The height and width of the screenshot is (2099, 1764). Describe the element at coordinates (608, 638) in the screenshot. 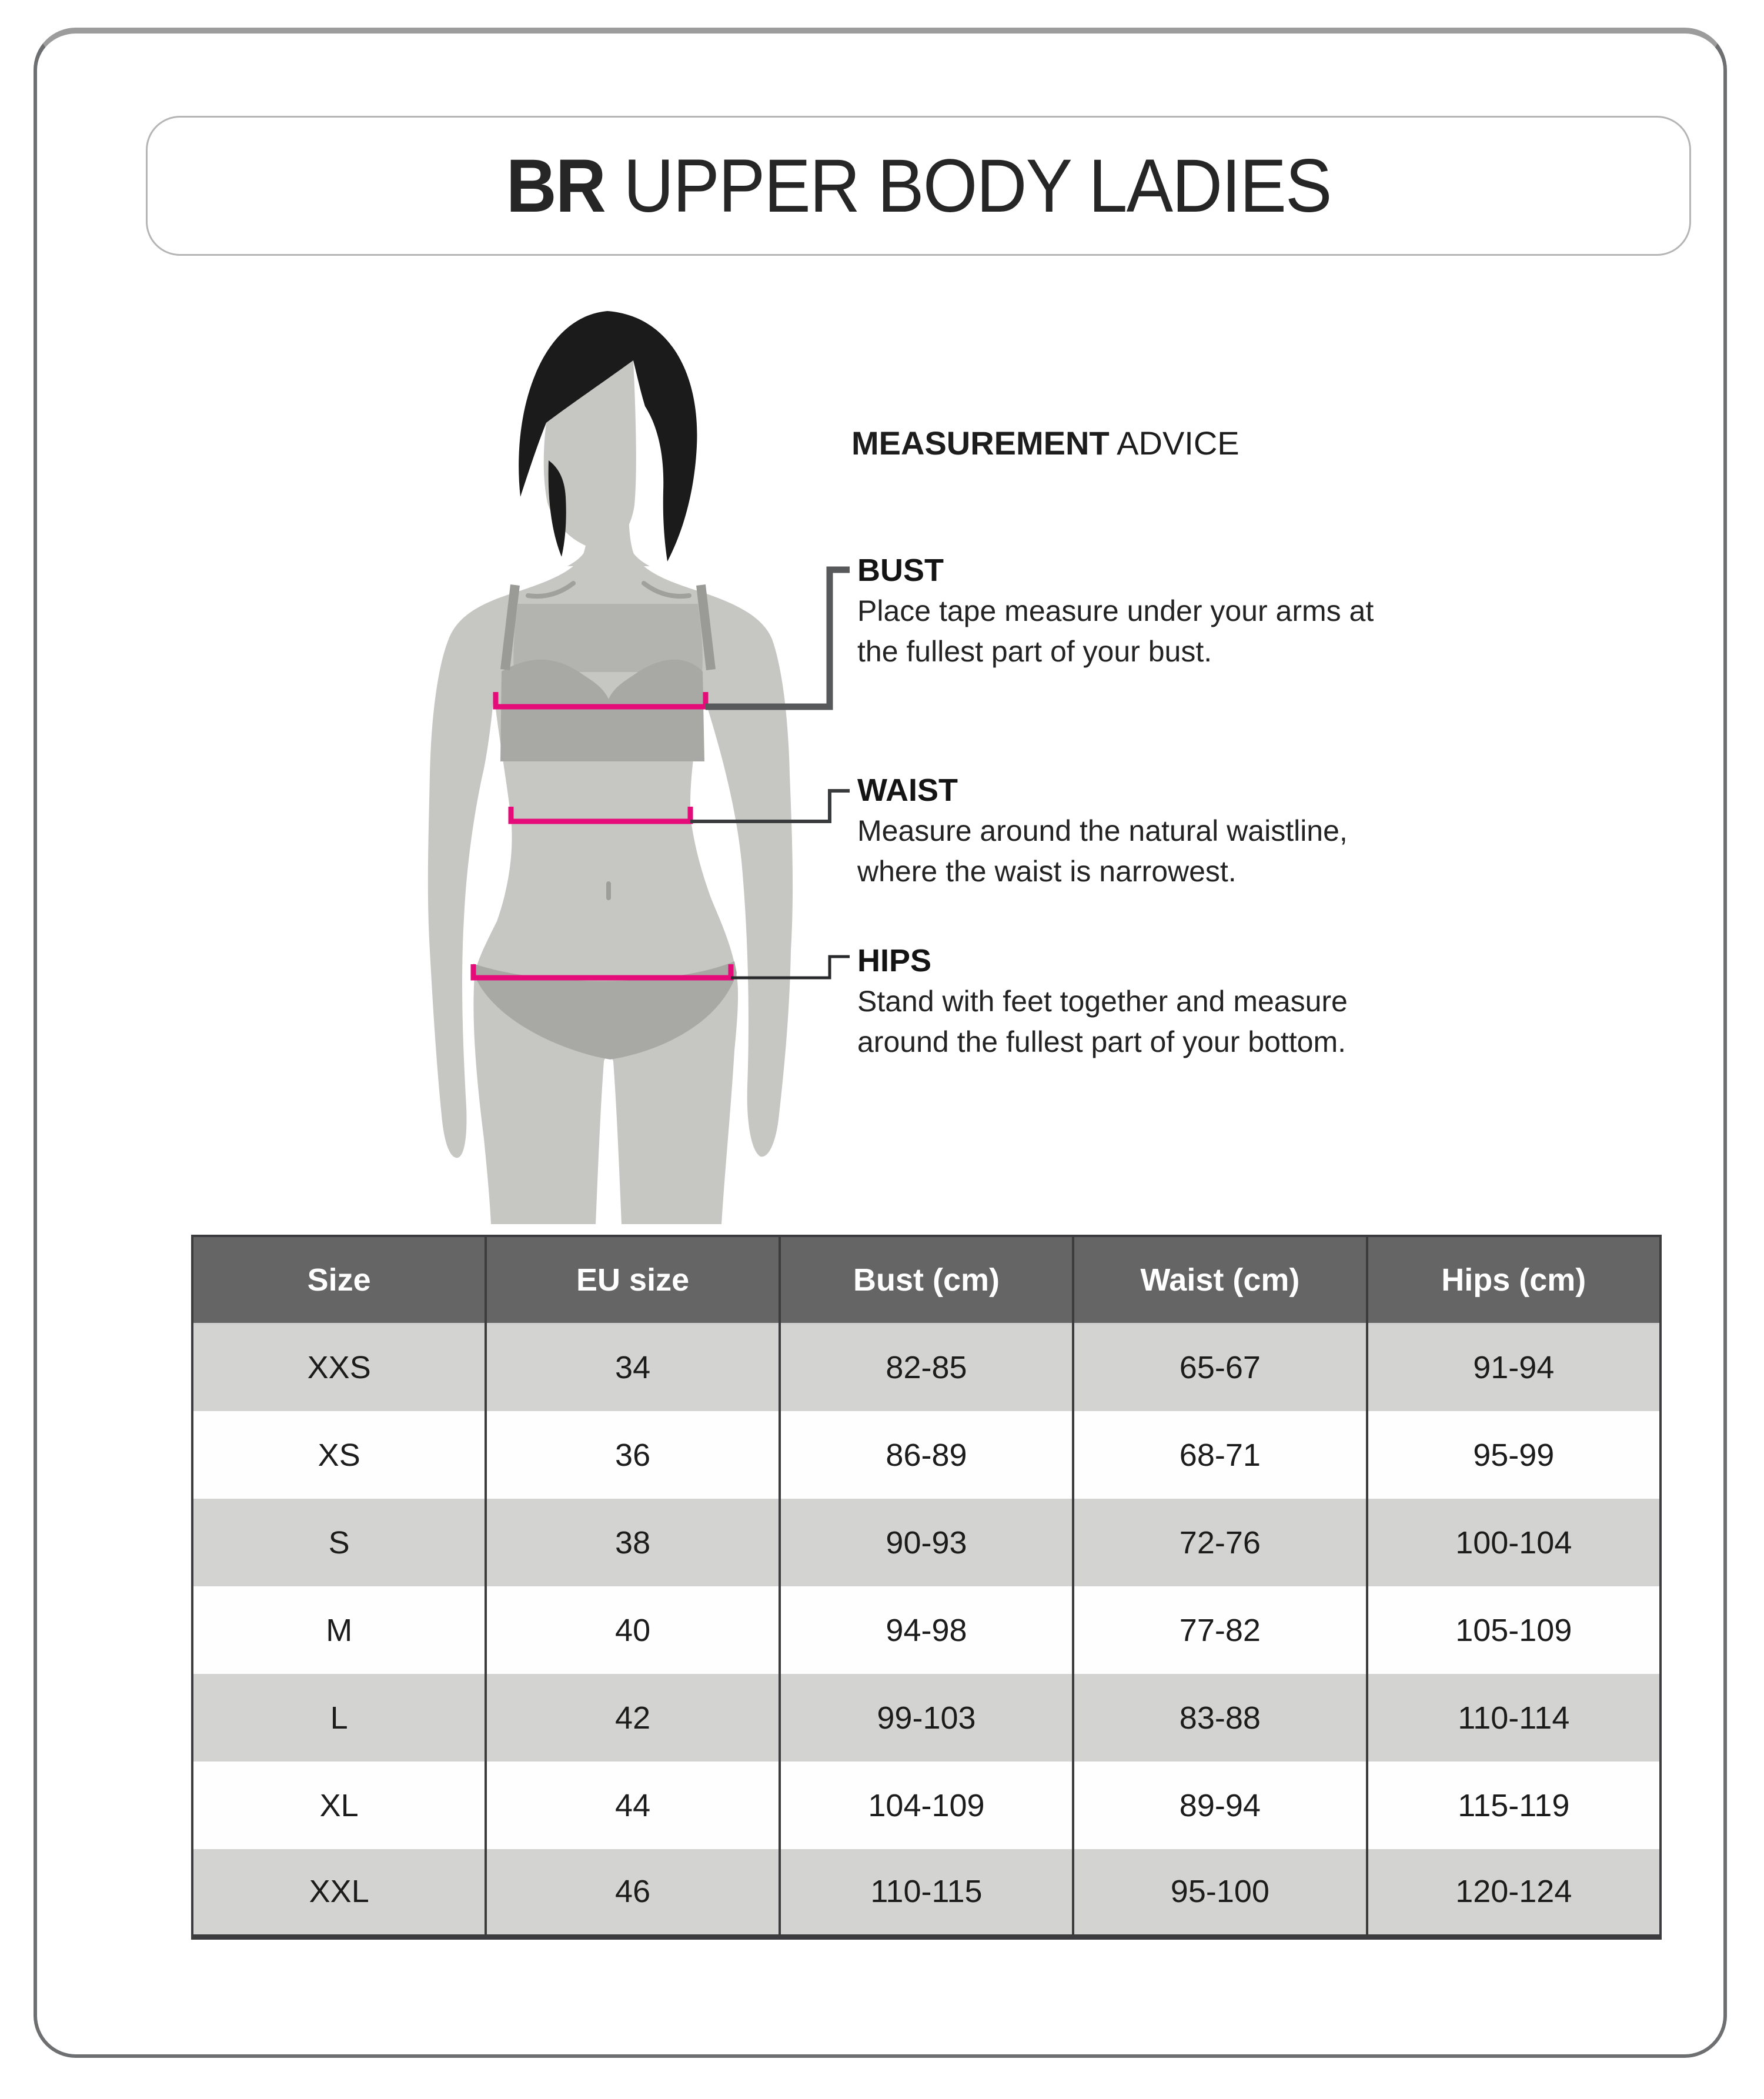

I see `chest-shading-shape` at that location.